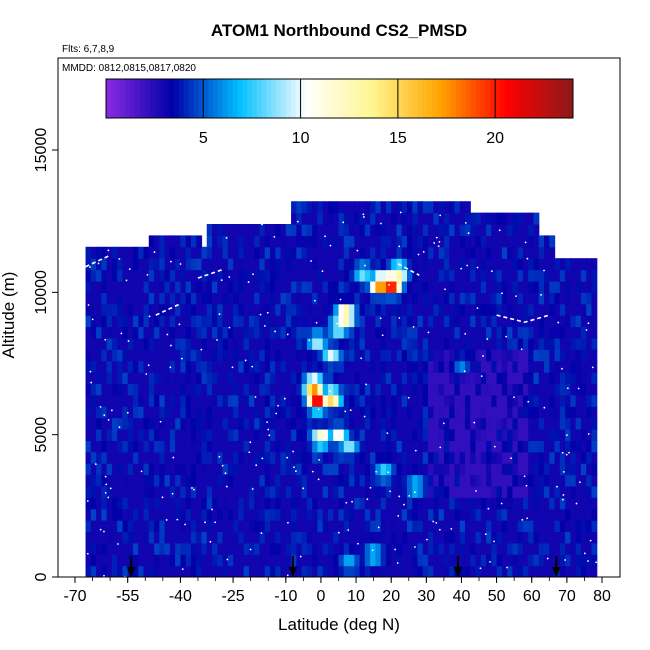 This screenshot has height=650, width=650. Describe the element at coordinates (129, 68) in the screenshot. I see `dates-note: MMDD: 0812,0815,0817,0820` at that location.